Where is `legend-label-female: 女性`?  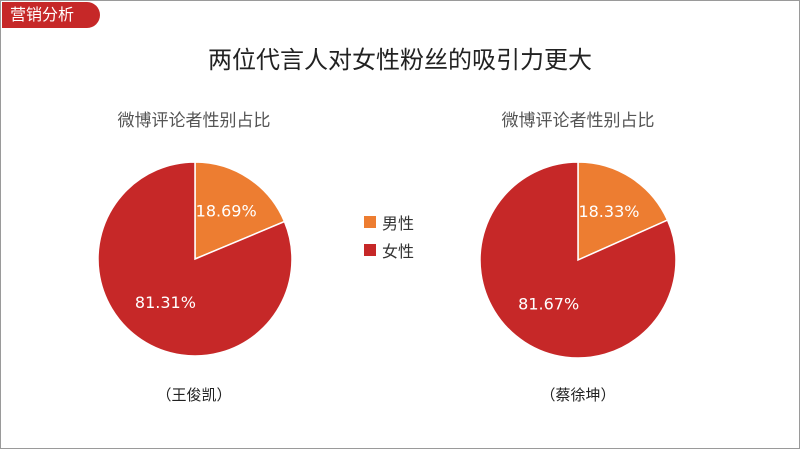 legend-label-female: 女性 is located at coordinates (398, 251).